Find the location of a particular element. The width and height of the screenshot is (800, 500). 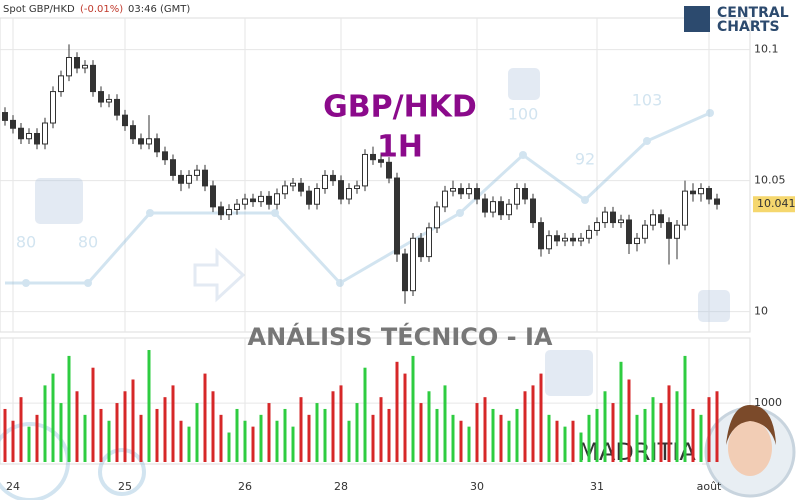

avatar is located at coordinates (750, 451).